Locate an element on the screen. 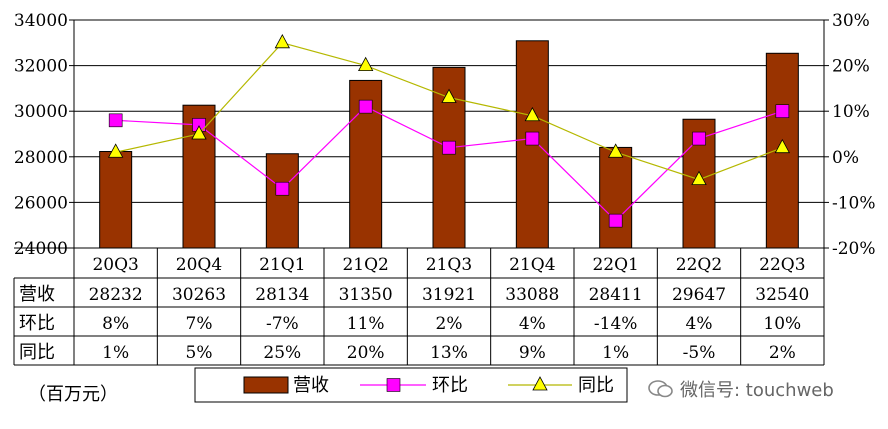 The image size is (888, 429). legend-label: 环比 is located at coordinates (450, 385).